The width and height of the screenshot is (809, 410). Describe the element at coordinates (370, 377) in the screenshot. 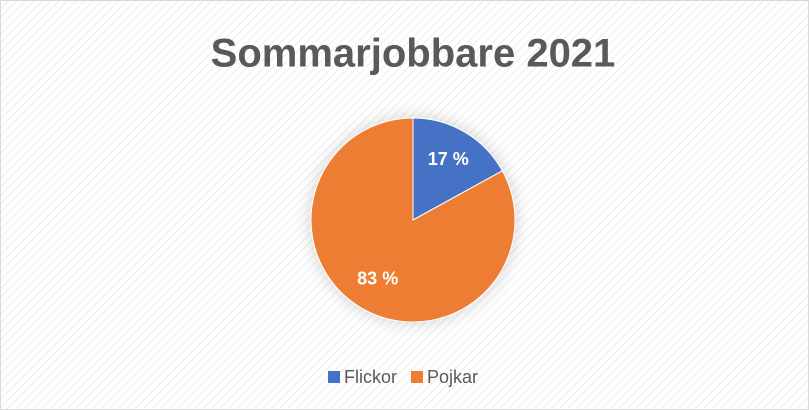

I see `legend-label: Flickor` at that location.